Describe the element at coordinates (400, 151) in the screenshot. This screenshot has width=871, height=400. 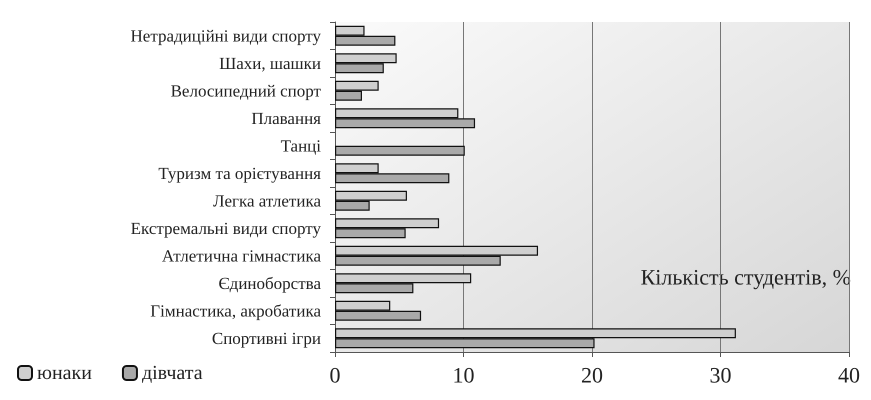
I see `bar` at that location.